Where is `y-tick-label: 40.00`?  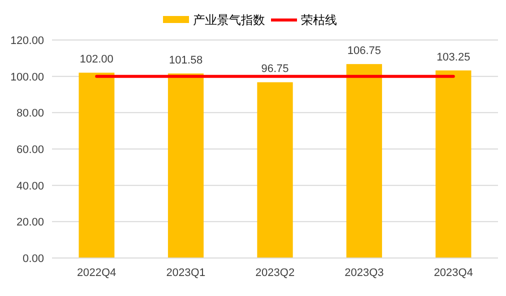 y-tick-label: 40.00 is located at coordinates (30, 186).